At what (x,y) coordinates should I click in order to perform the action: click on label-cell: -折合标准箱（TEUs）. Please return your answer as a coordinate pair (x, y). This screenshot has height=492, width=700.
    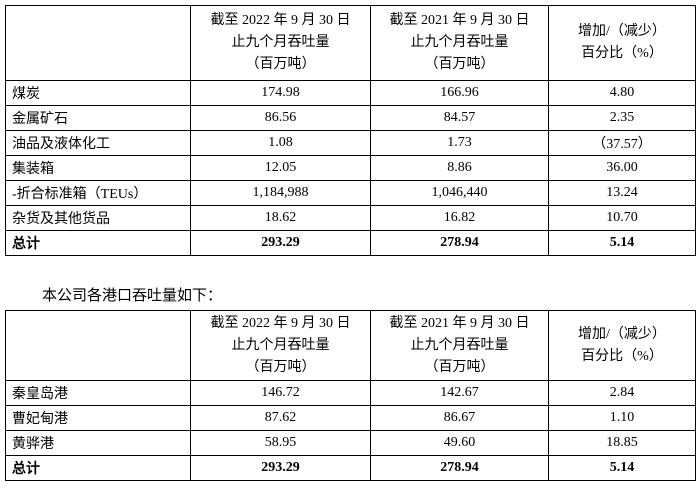
    Looking at the image, I should click on (98, 193).